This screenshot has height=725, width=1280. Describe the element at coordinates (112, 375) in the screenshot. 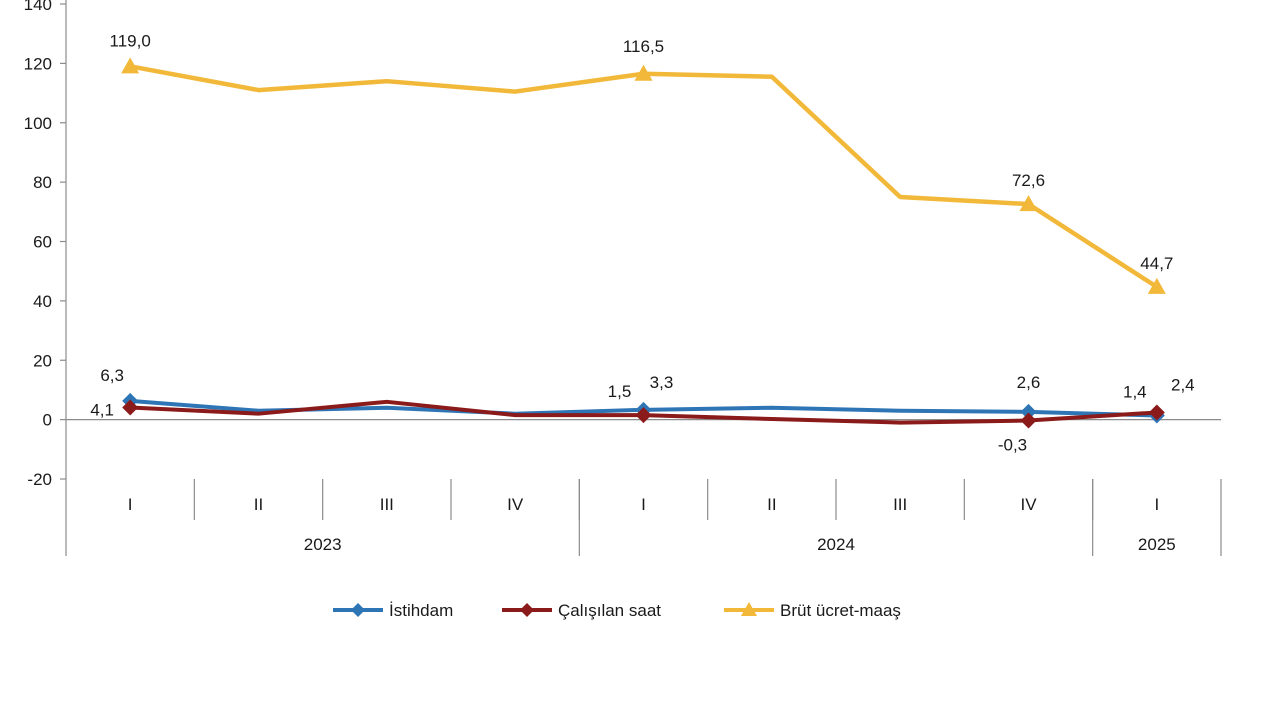

I see `data-label: 6,3` at that location.